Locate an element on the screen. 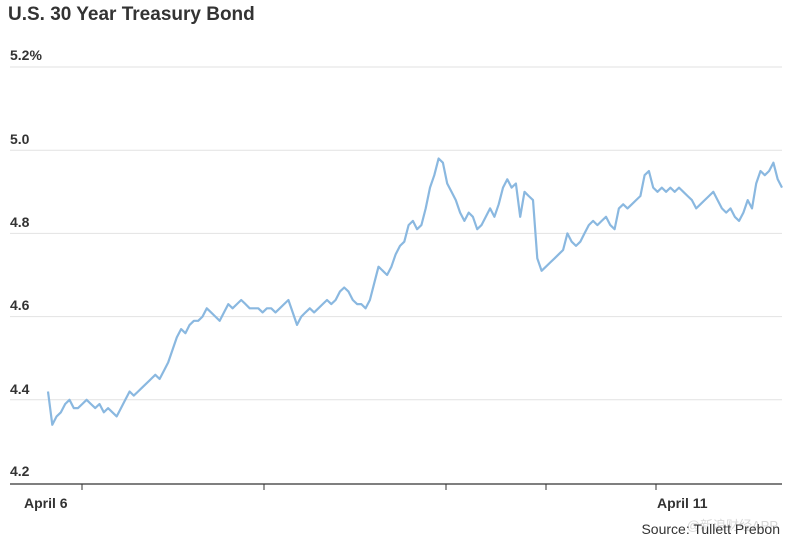 The image size is (790, 544). x-tick-label: April 11 is located at coordinates (682, 503).